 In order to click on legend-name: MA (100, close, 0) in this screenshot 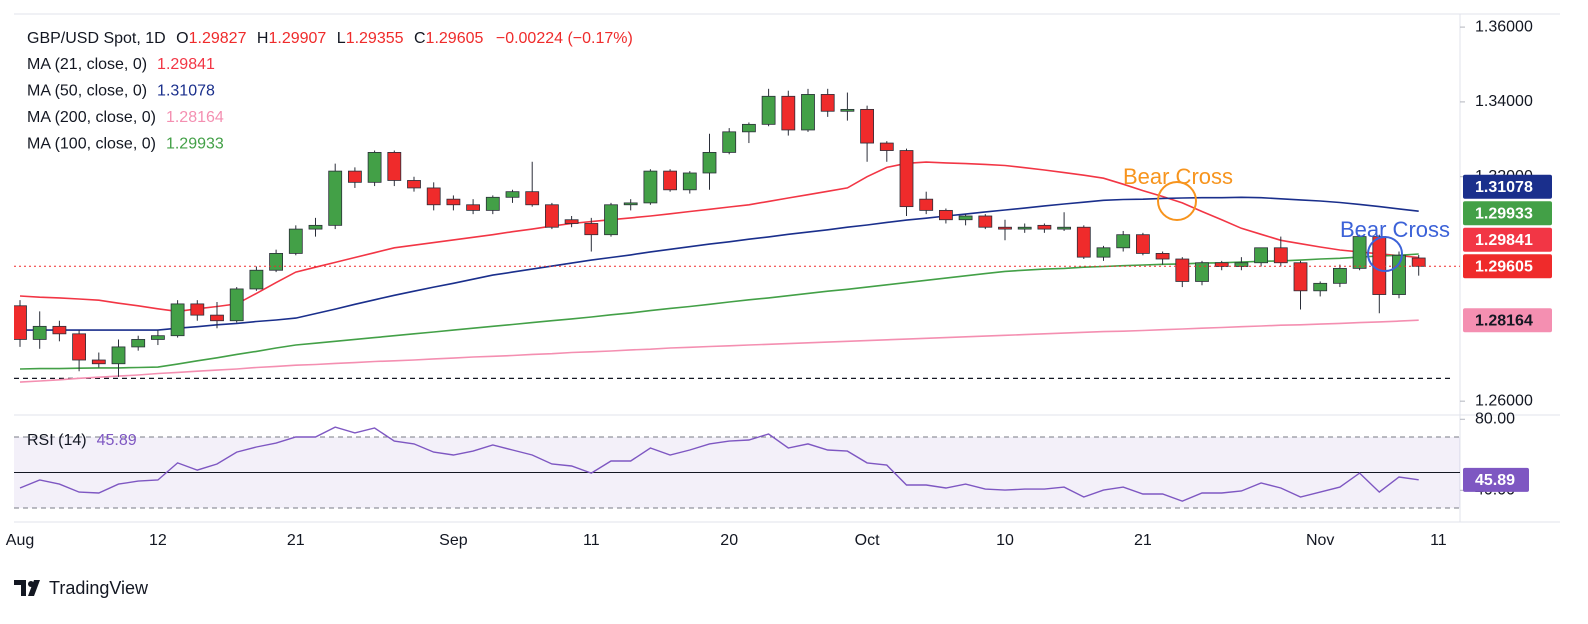, I will do `click(91, 144)`.